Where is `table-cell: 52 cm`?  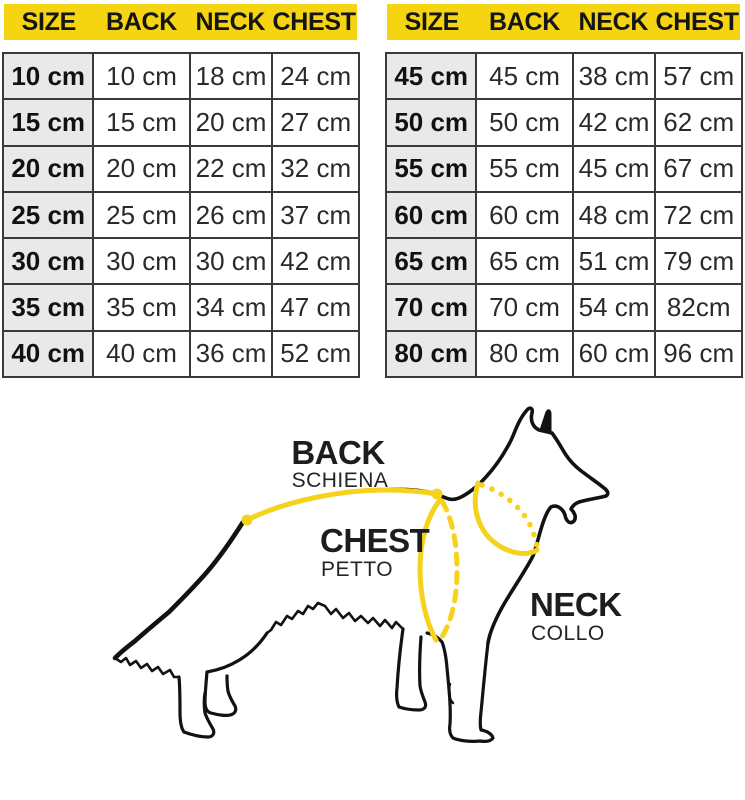
table-cell: 52 cm is located at coordinates (315, 354).